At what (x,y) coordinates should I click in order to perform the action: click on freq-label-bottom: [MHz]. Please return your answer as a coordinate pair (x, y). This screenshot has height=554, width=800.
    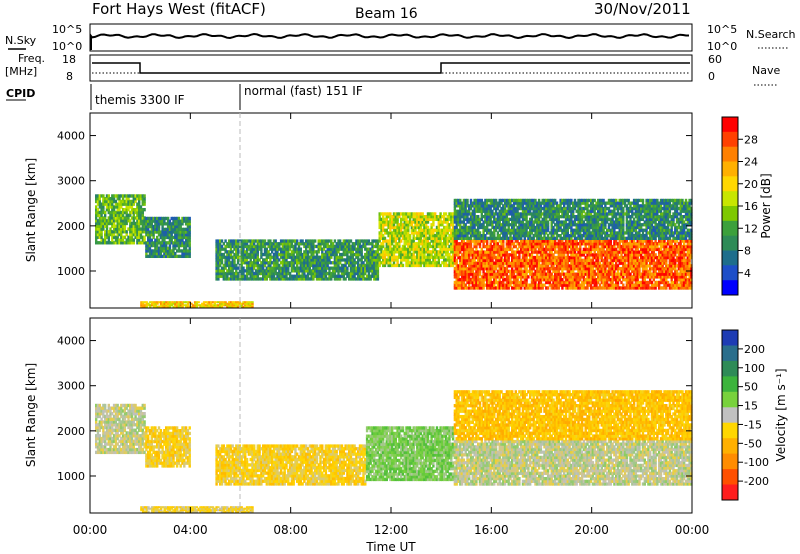
    Looking at the image, I should click on (21, 71).